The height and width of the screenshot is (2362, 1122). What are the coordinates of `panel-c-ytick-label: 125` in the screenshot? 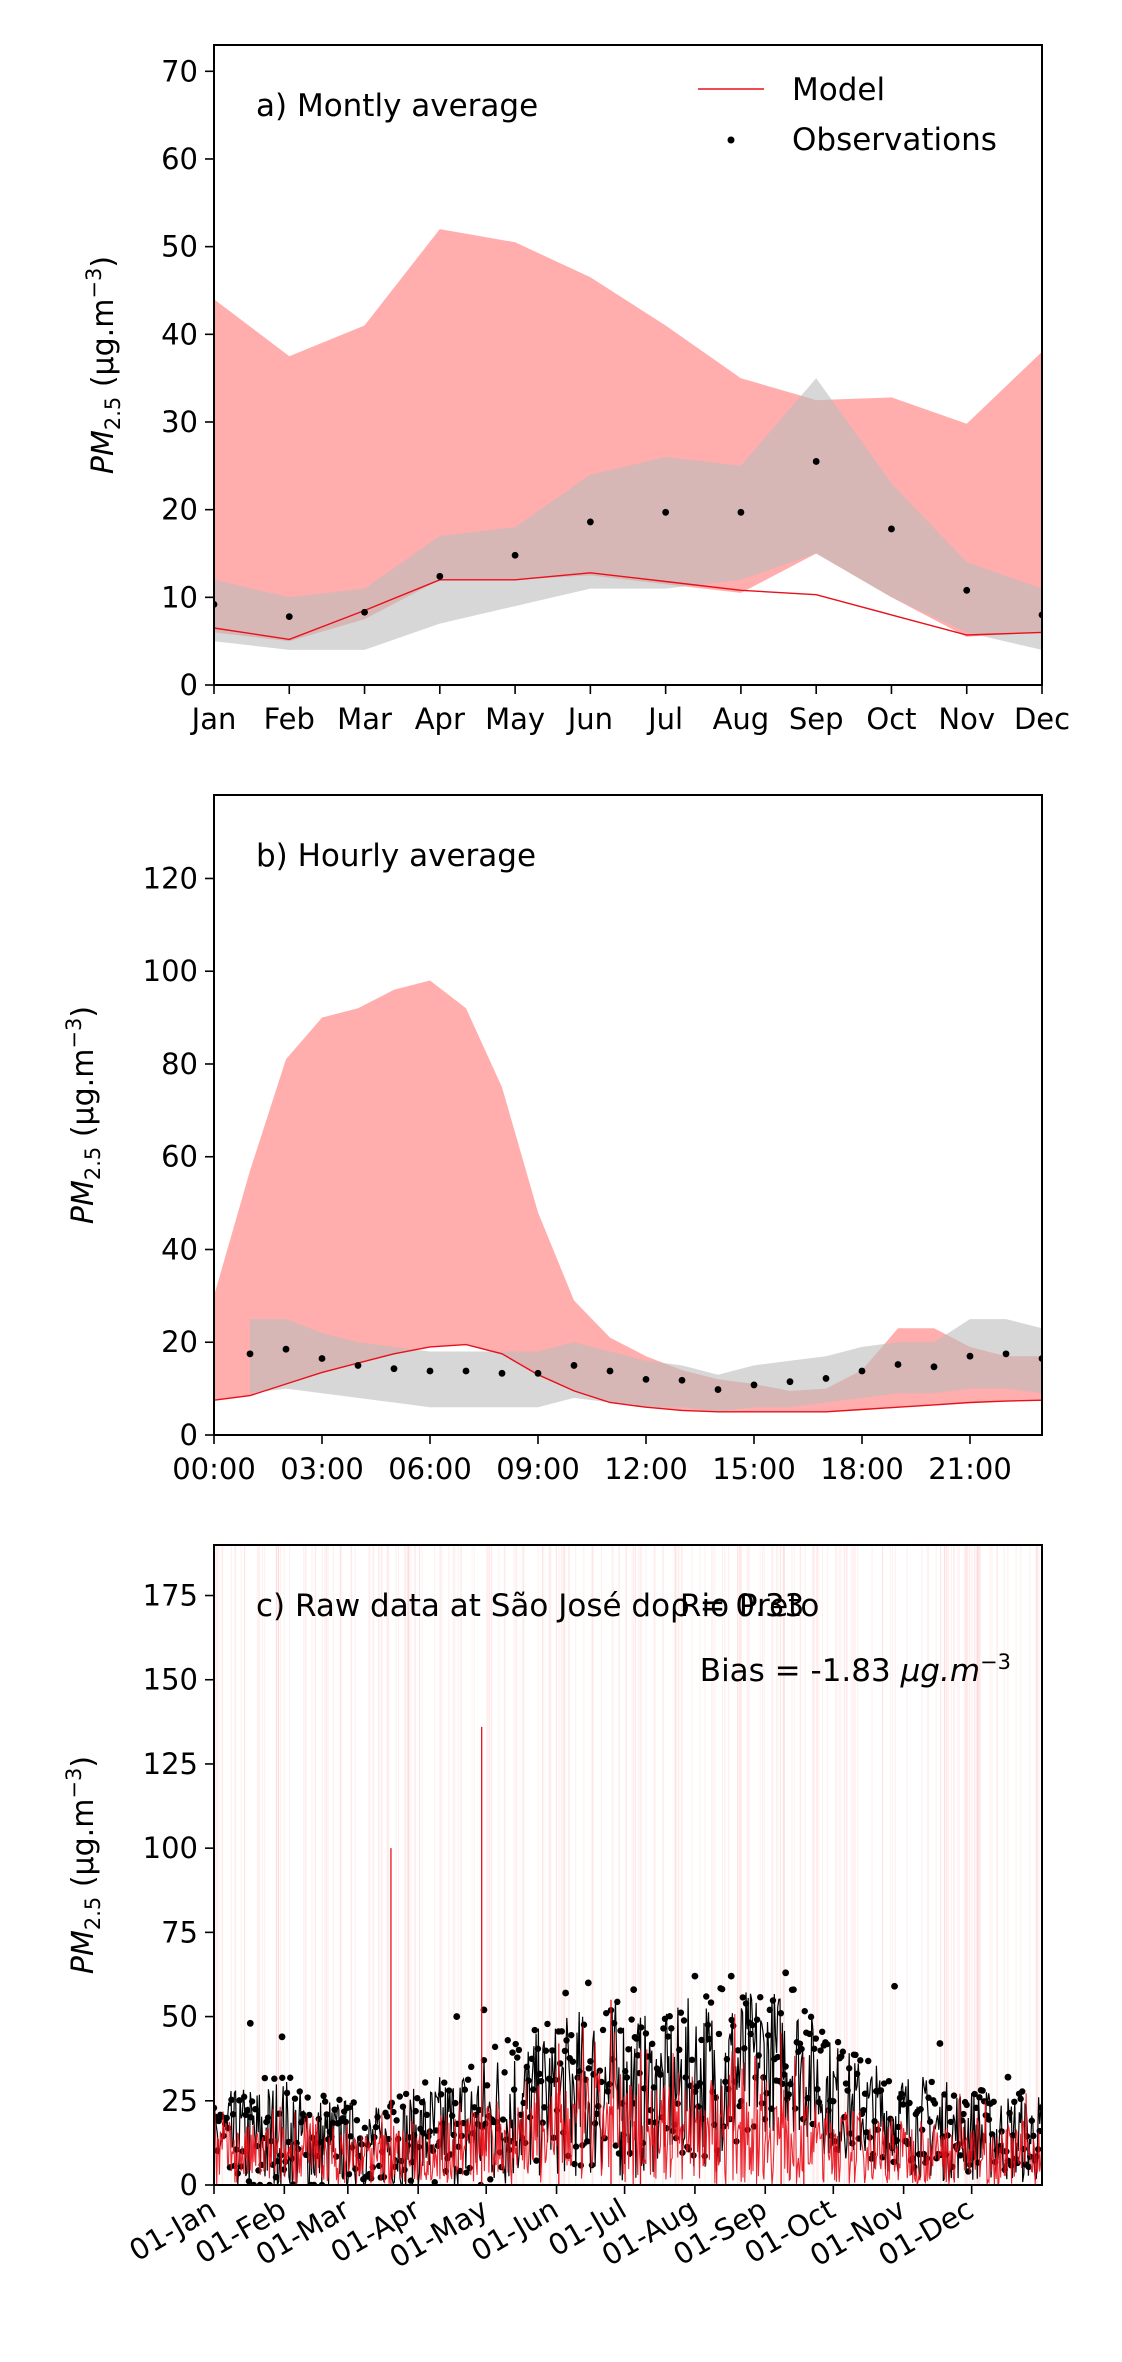 It's located at (170, 1764).